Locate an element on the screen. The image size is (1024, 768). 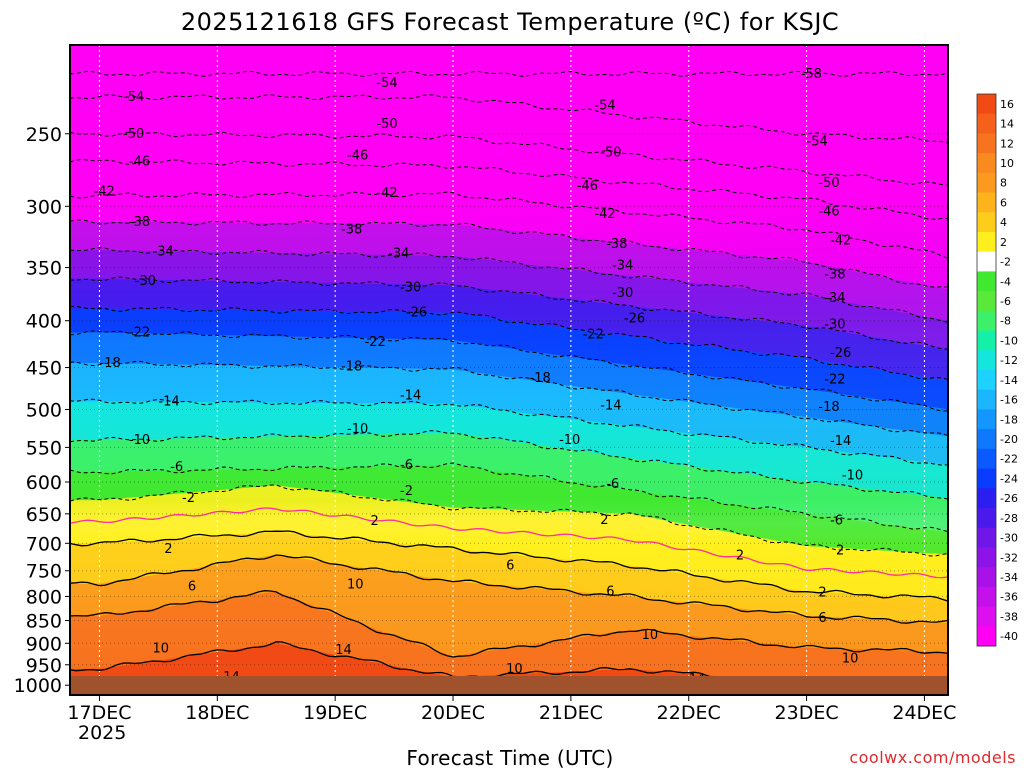
y-tick-label: 400 is located at coordinates (44, 322).